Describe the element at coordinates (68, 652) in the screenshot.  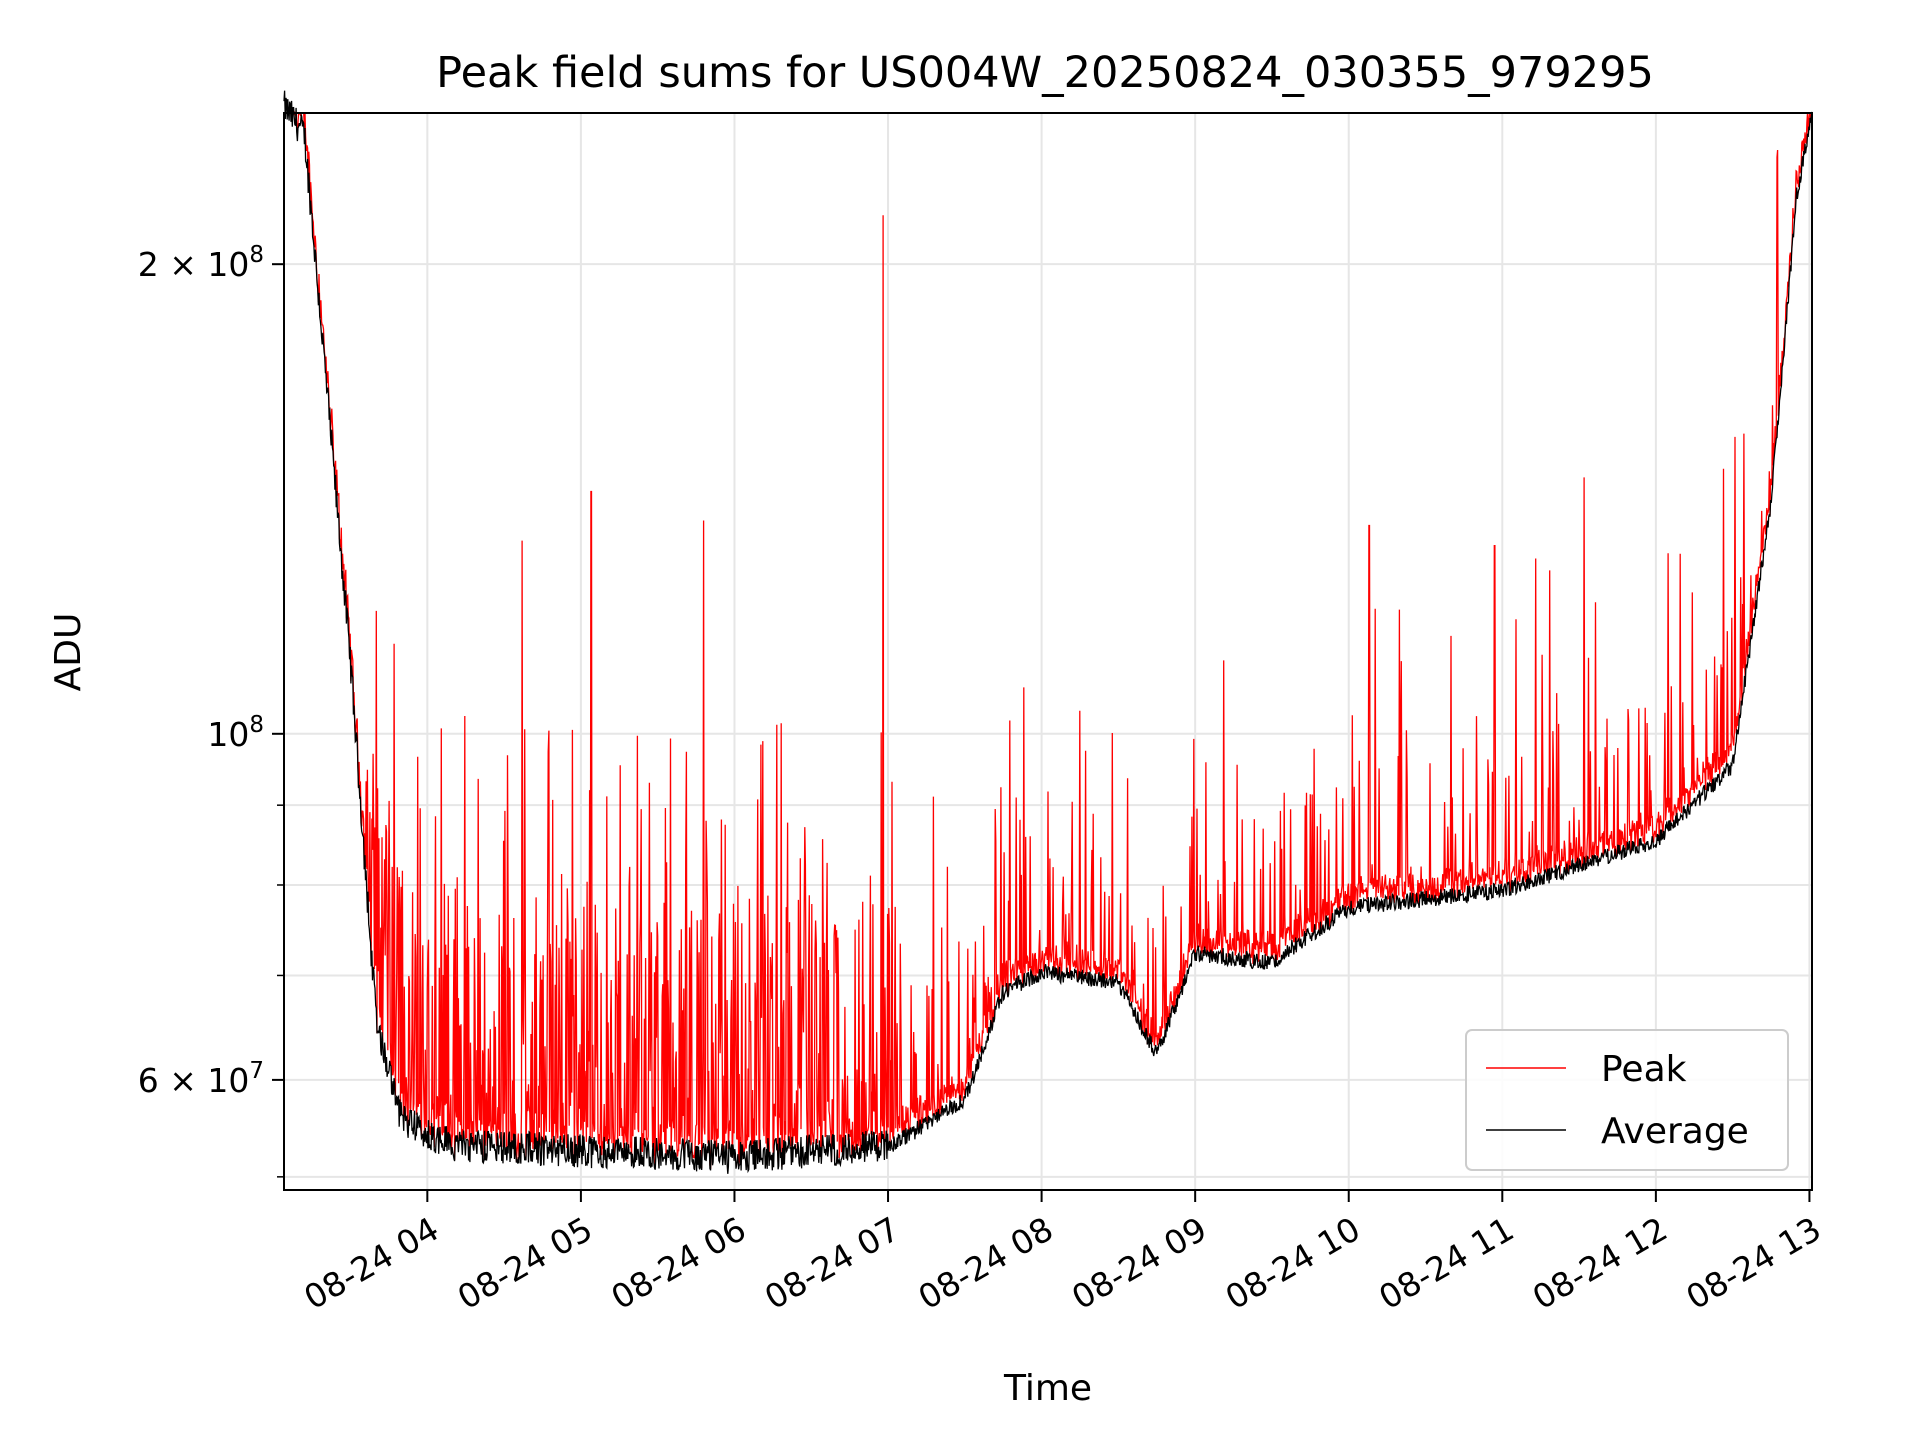
I see `y-axis-label: ADU` at that location.